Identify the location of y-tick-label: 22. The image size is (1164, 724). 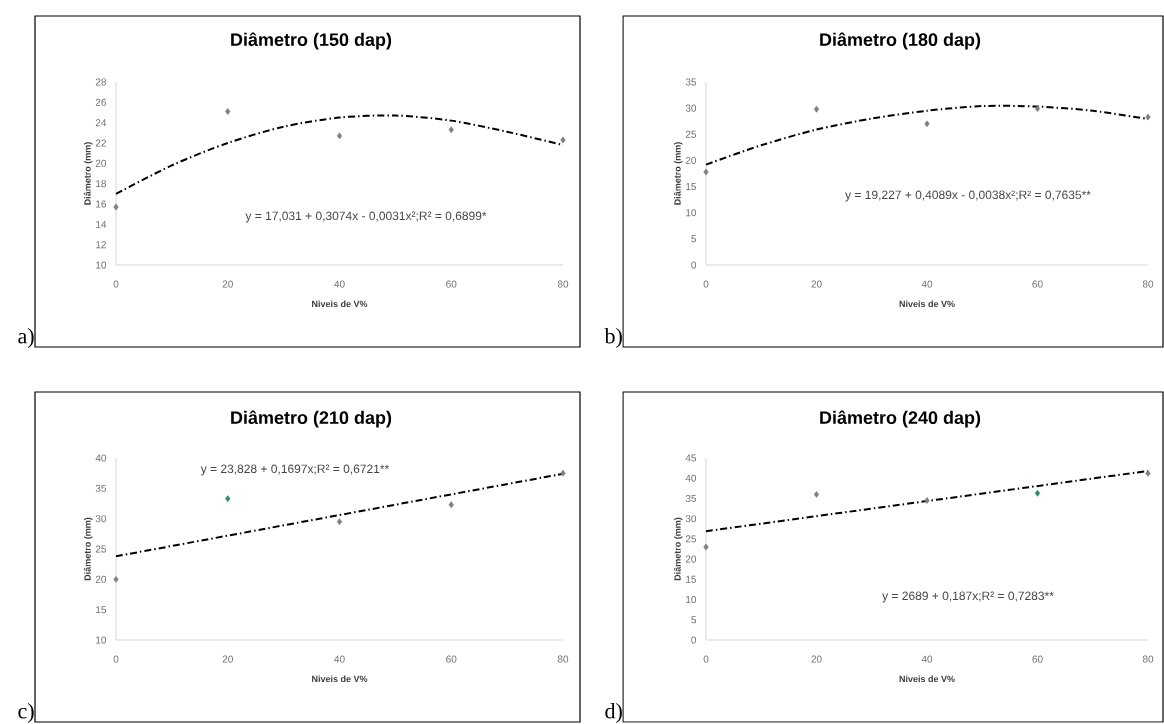
(100, 143).